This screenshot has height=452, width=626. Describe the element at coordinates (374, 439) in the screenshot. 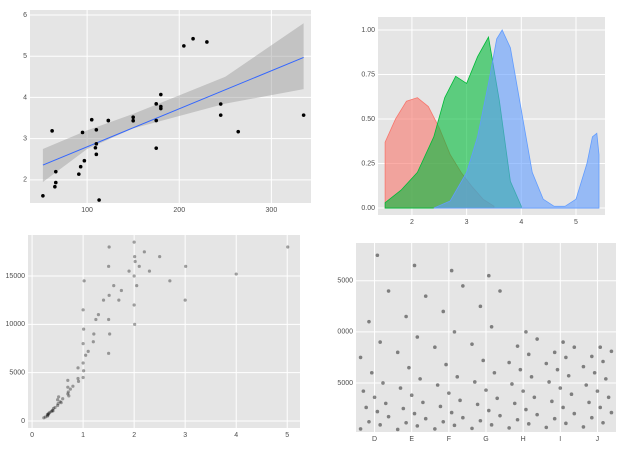

I see `x-tick-label: D` at that location.